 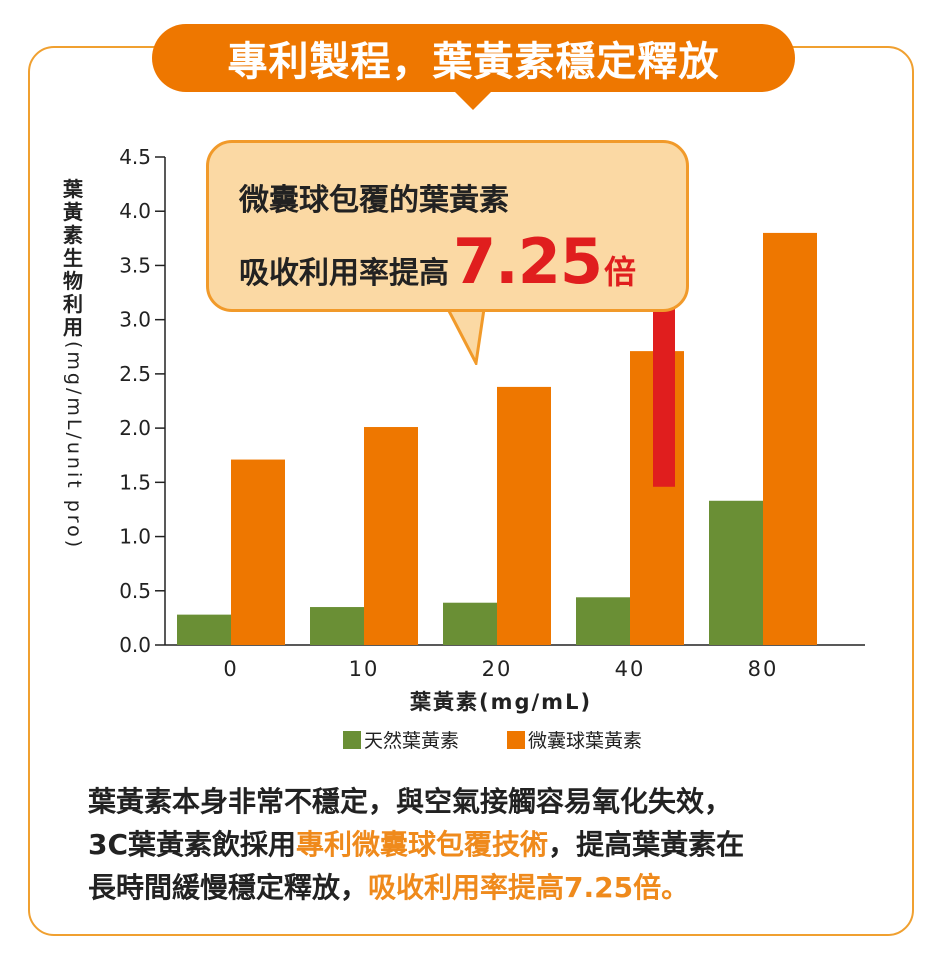 What do you see at coordinates (73, 235) in the screenshot?
I see `y-axis-label-char: 素` at bounding box center [73, 235].